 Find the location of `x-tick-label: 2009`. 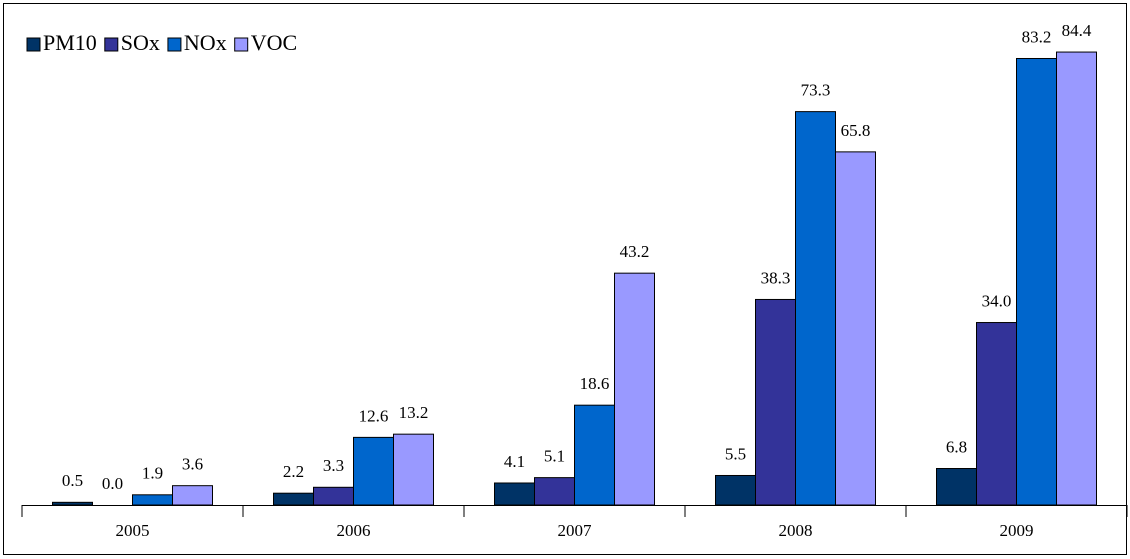

x-tick-label: 2009 is located at coordinates (1017, 530).